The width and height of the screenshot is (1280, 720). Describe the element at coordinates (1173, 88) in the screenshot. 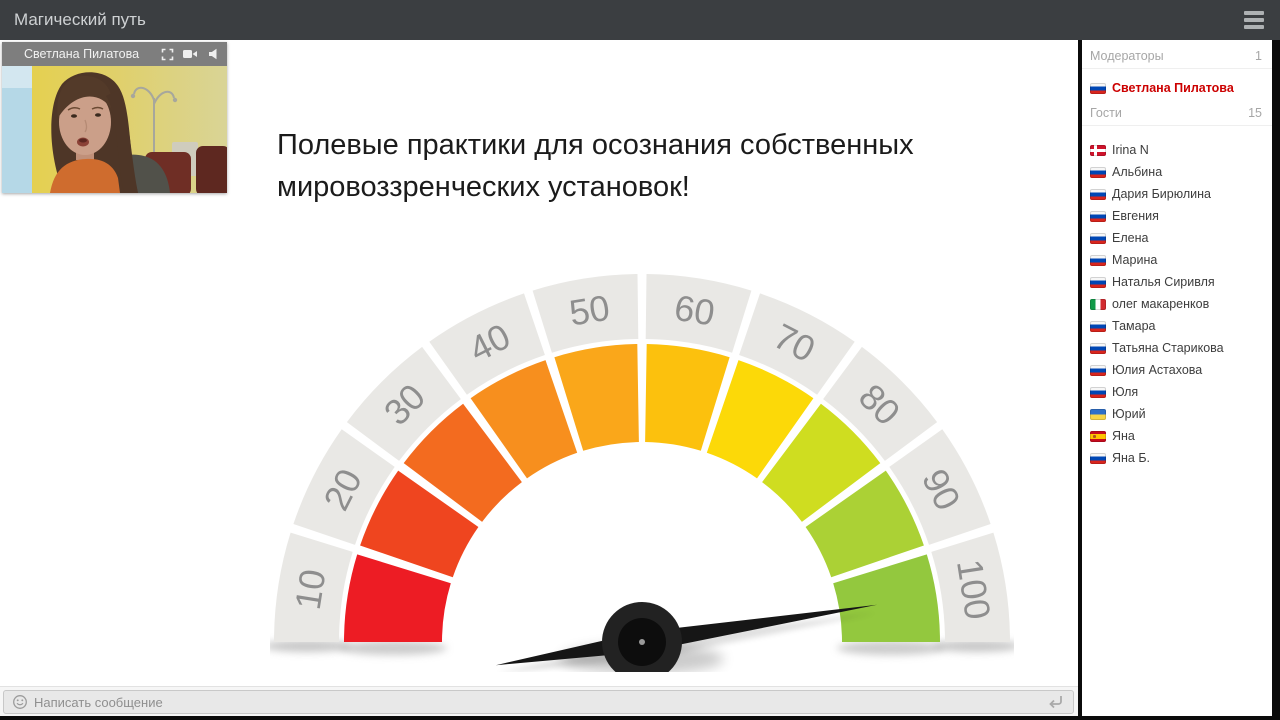

I see `participant-name: Светлана Пилатова` at that location.